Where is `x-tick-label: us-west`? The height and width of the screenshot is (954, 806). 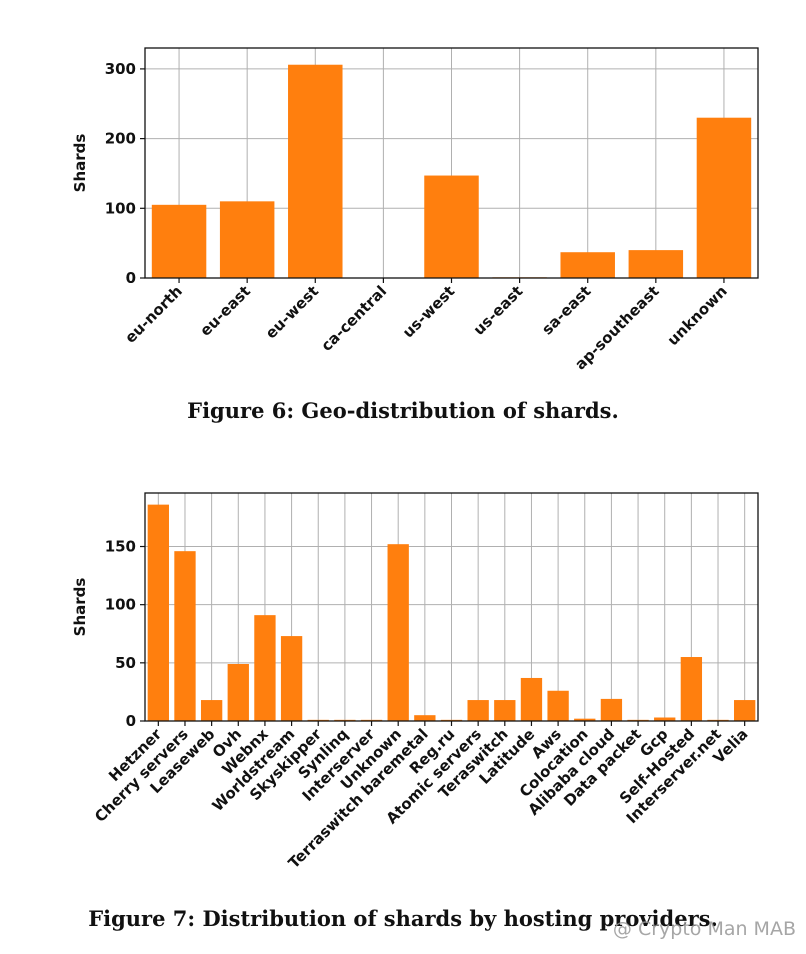
x-tick-label: us-west is located at coordinates (428, 311).